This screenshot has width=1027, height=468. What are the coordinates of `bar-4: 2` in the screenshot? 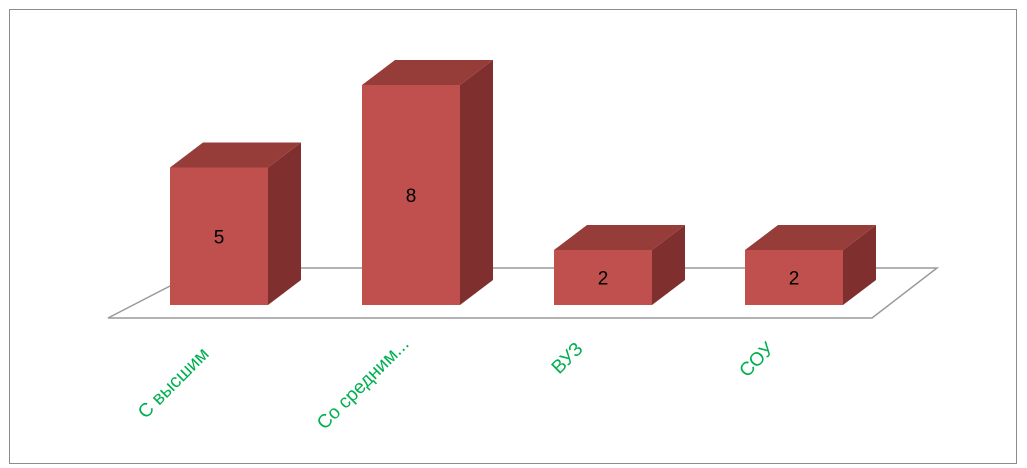 It's located at (810, 265).